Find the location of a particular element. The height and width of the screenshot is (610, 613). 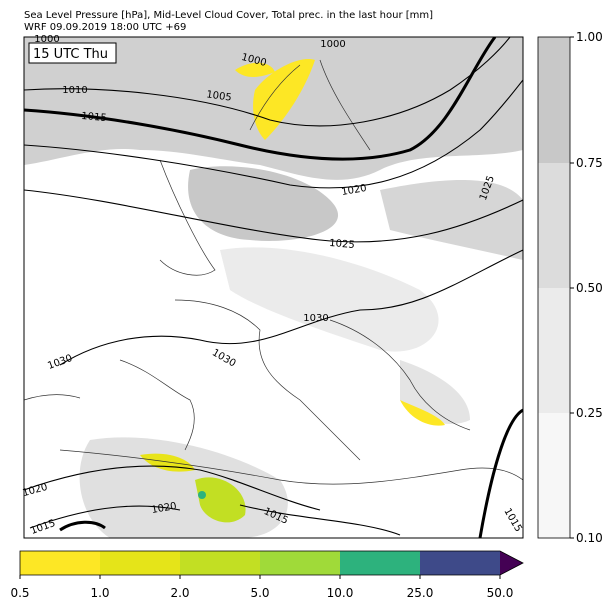

isobar-label: 1005 is located at coordinates (219, 96).